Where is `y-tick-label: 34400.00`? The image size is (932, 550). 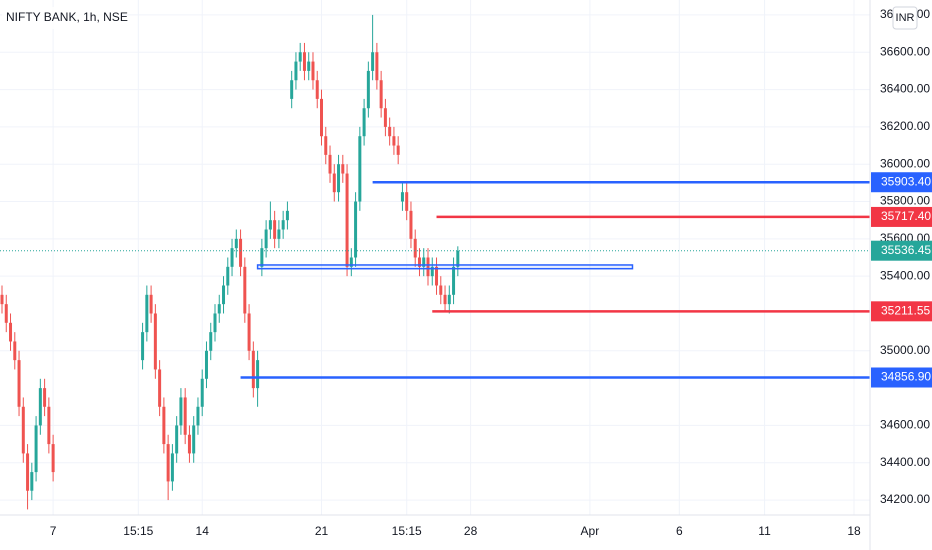
y-tick-label: 34400.00 is located at coordinates (905, 462).